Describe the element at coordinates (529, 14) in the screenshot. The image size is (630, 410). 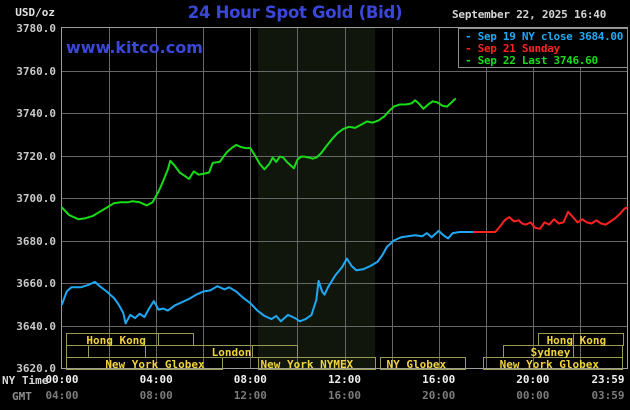
I see `chart-datetime: September 22, 2025 16:40` at that location.